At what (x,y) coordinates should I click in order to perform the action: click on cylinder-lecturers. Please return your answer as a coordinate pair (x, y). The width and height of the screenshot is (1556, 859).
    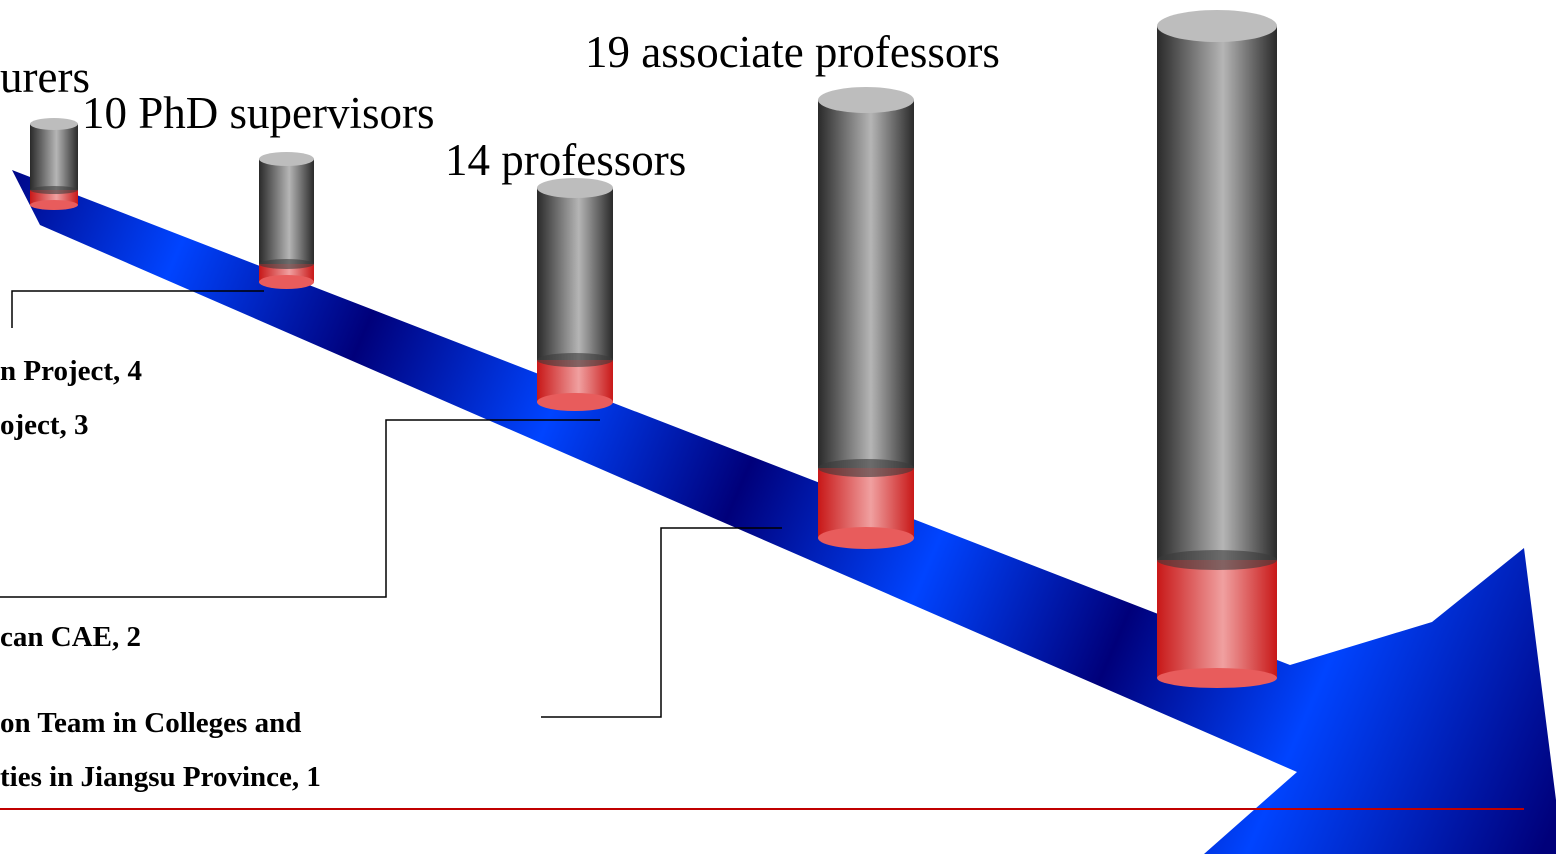
    Looking at the image, I should click on (54, 164).